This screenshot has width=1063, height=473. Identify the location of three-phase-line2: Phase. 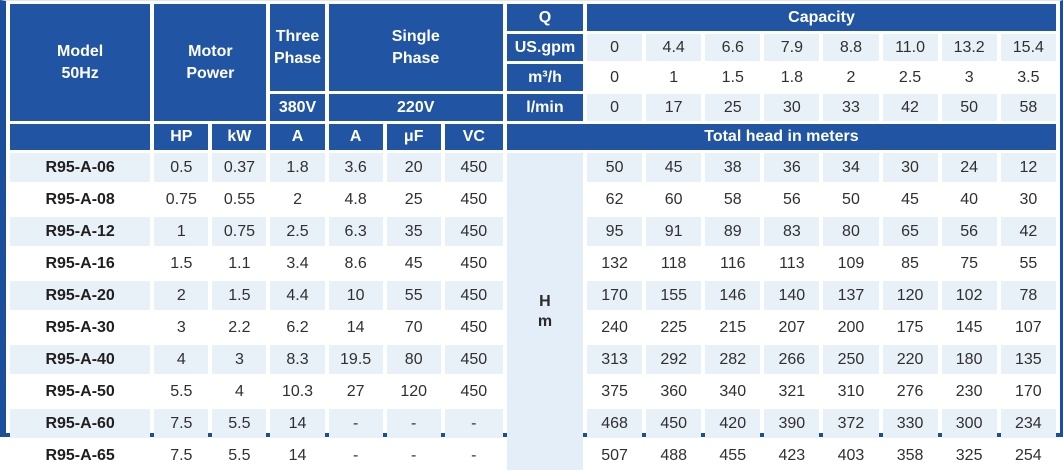
(297, 58).